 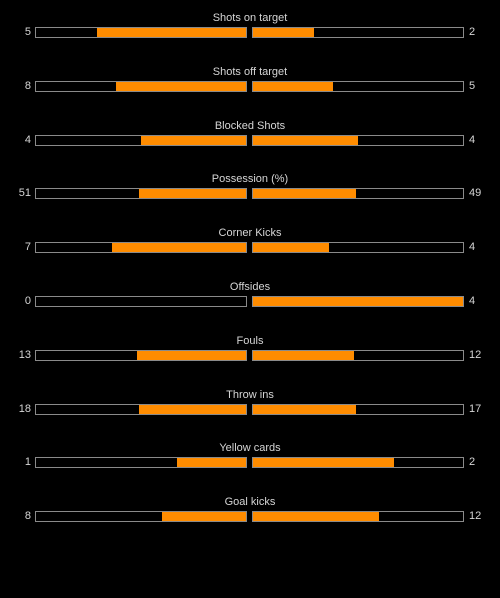 I want to click on stat-label: Fouls, so click(x=250, y=340).